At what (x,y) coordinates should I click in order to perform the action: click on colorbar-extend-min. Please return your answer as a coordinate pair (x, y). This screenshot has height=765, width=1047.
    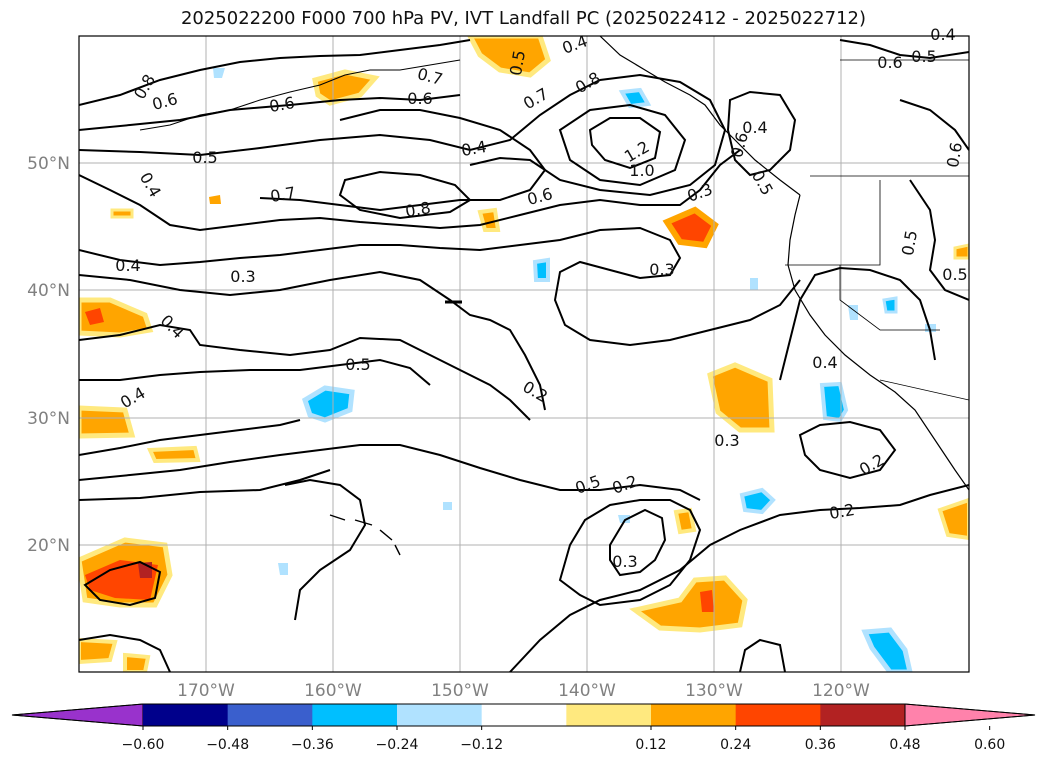
    Looking at the image, I should click on (77, 715).